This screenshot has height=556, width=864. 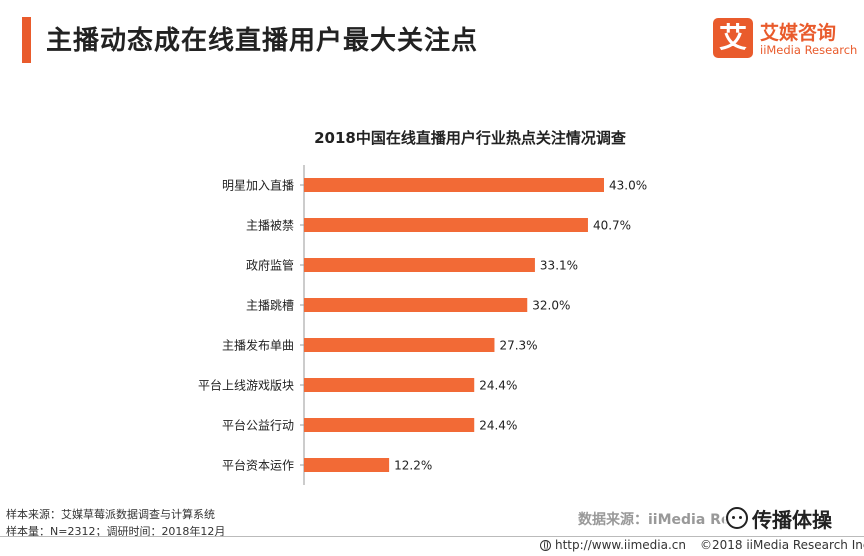 I want to click on watermark: 传播体操, so click(x=780, y=518).